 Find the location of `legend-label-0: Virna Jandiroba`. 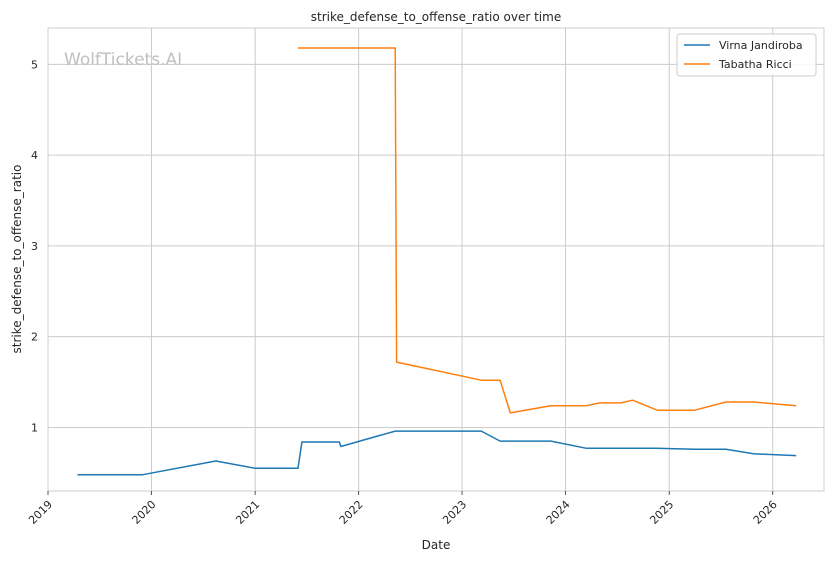

legend-label-0: Virna Jandiroba is located at coordinates (761, 45).